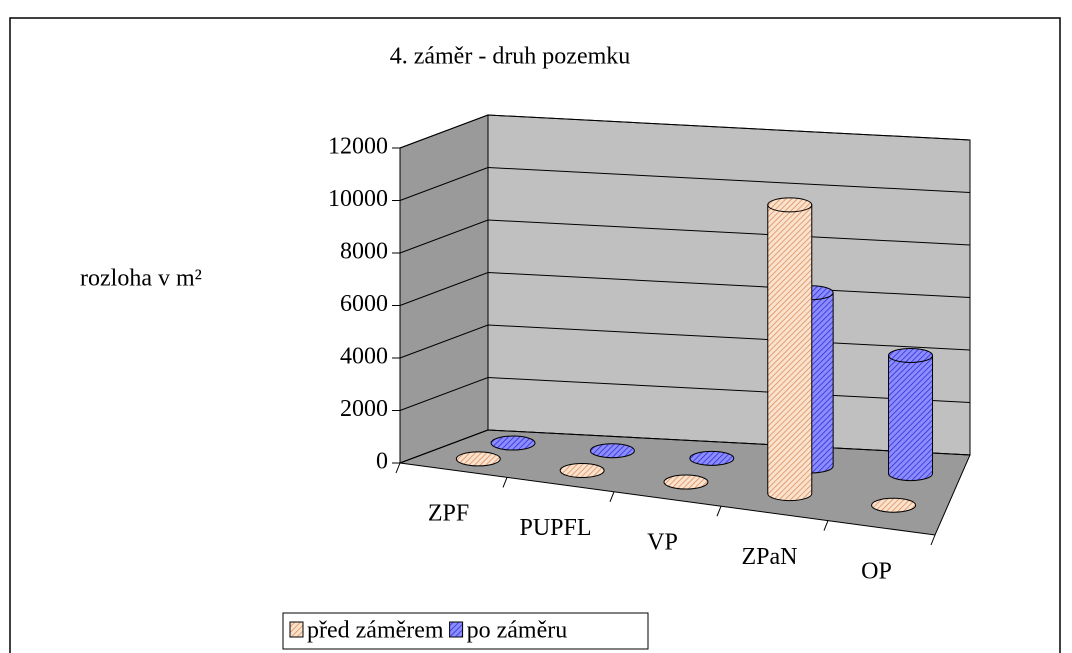  I want to click on y-tick-label: 12000, so click(358, 147).